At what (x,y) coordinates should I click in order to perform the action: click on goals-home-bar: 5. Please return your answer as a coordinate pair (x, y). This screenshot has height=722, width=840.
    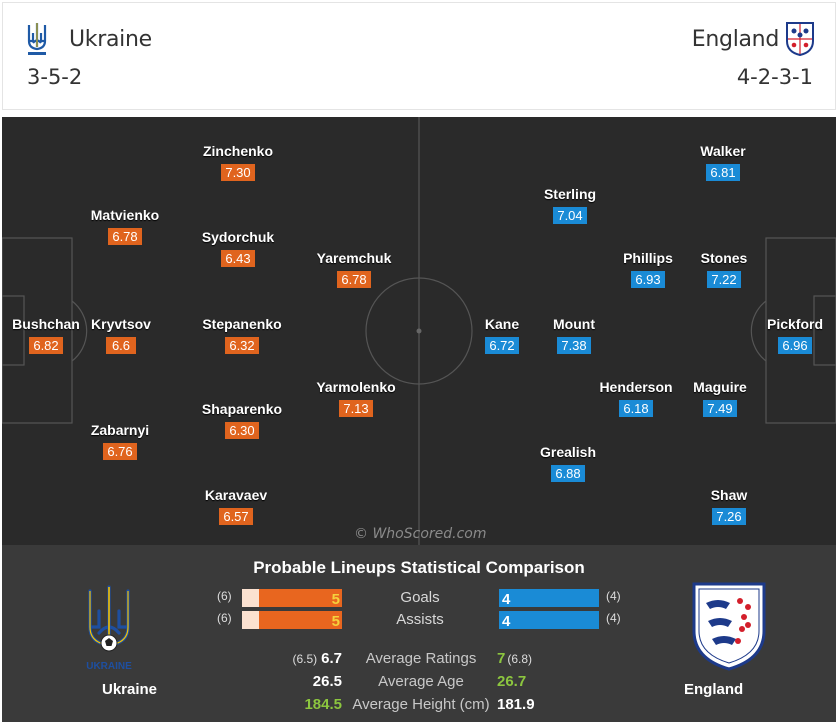
    Looking at the image, I should click on (292, 598).